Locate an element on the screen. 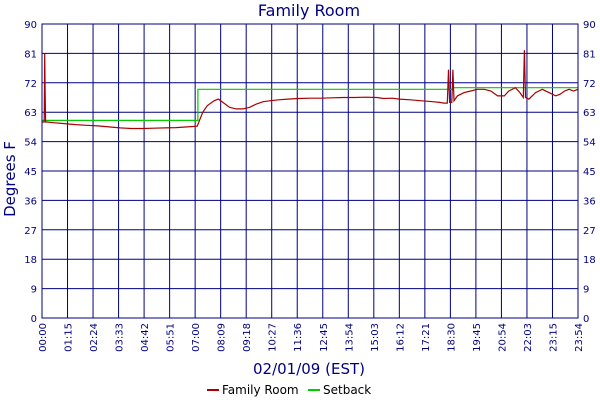 The height and width of the screenshot is (400, 600). x-tick-label: 11:36 is located at coordinates (298, 337).